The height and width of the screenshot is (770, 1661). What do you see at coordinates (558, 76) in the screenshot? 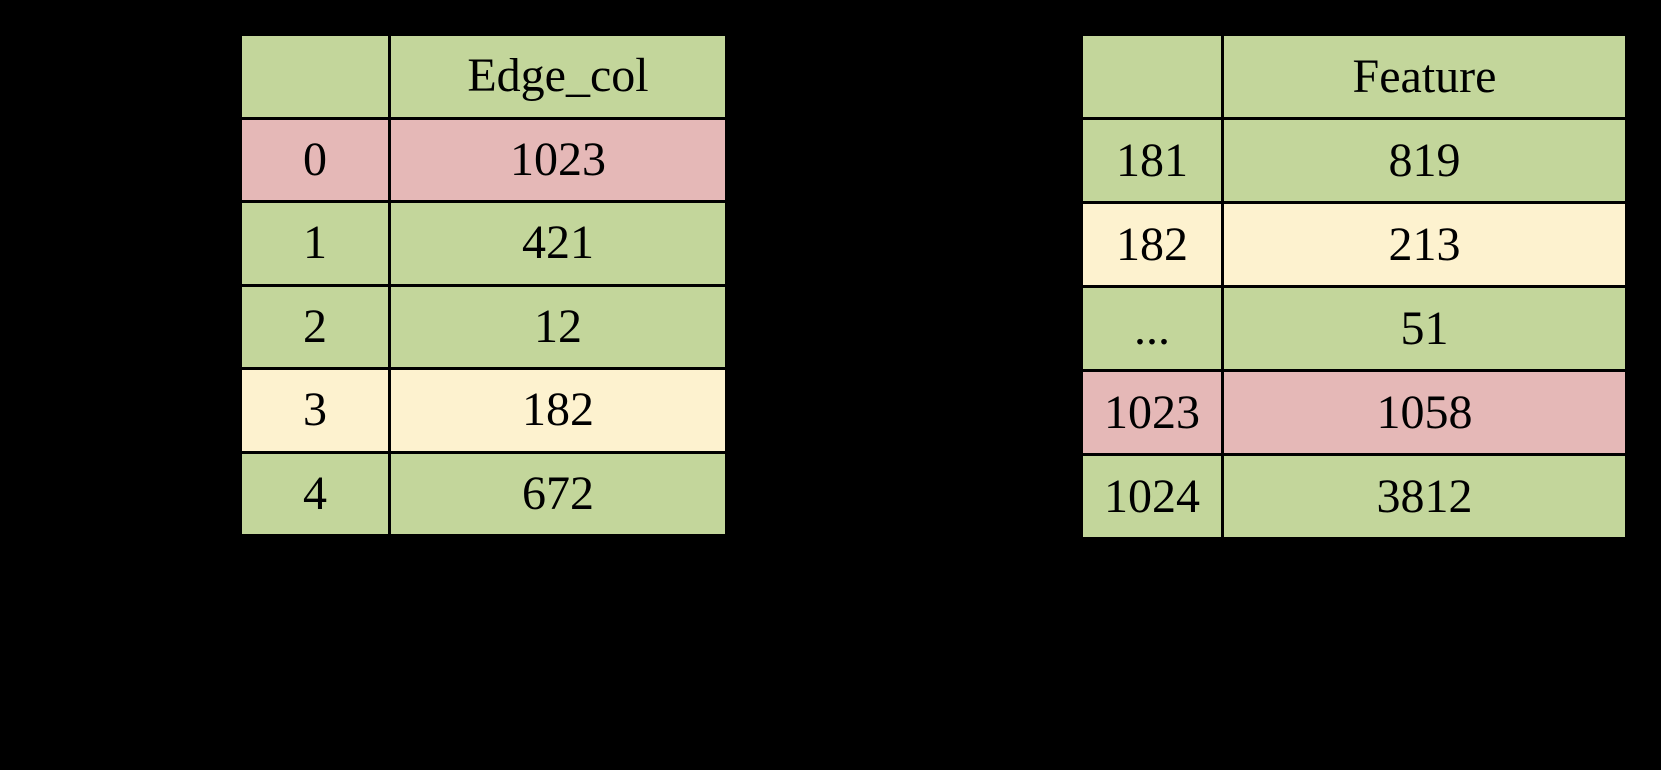
I see `edge-col-header-value-cell: Edge_col` at bounding box center [558, 76].